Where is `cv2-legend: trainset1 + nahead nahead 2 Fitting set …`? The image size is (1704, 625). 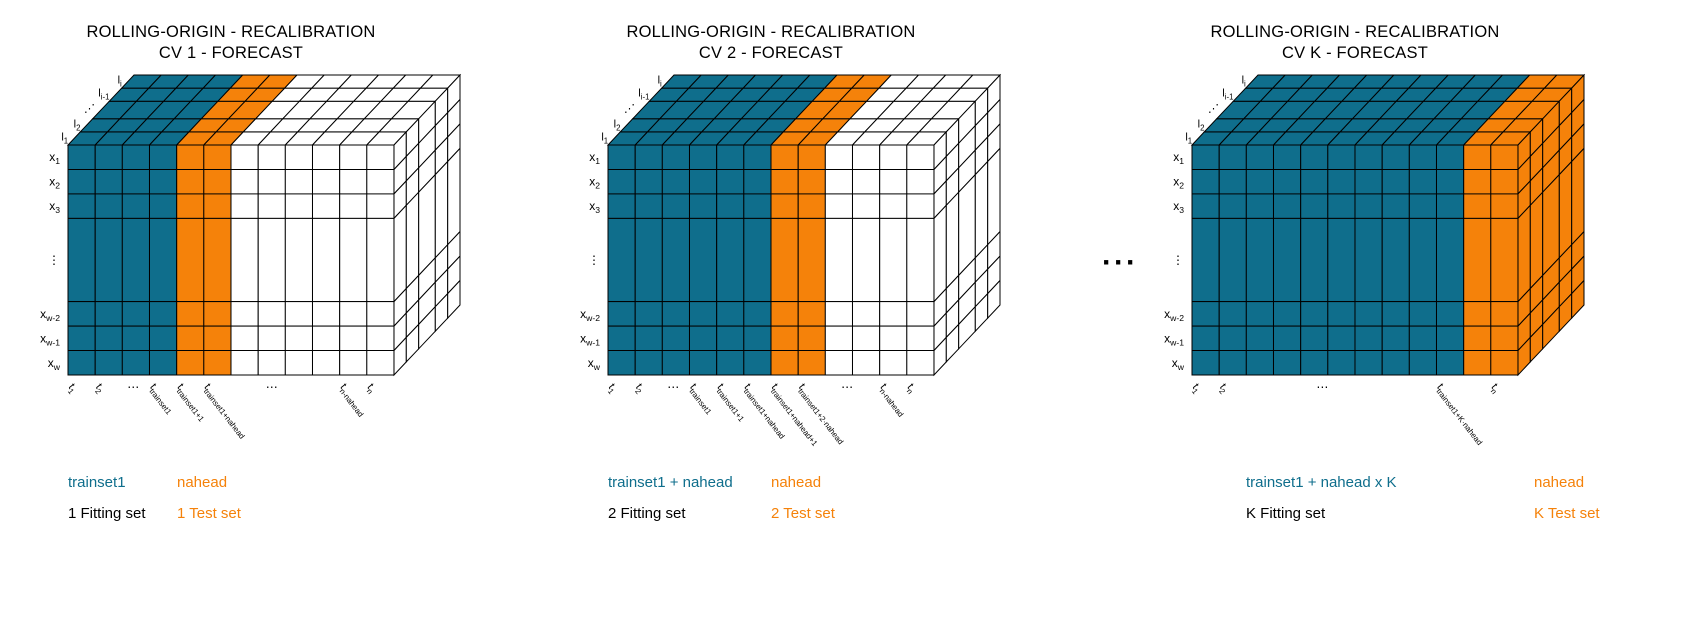 cv2-legend: trainset1 + nahead nahead 2 Fitting set … is located at coordinates (828, 506).